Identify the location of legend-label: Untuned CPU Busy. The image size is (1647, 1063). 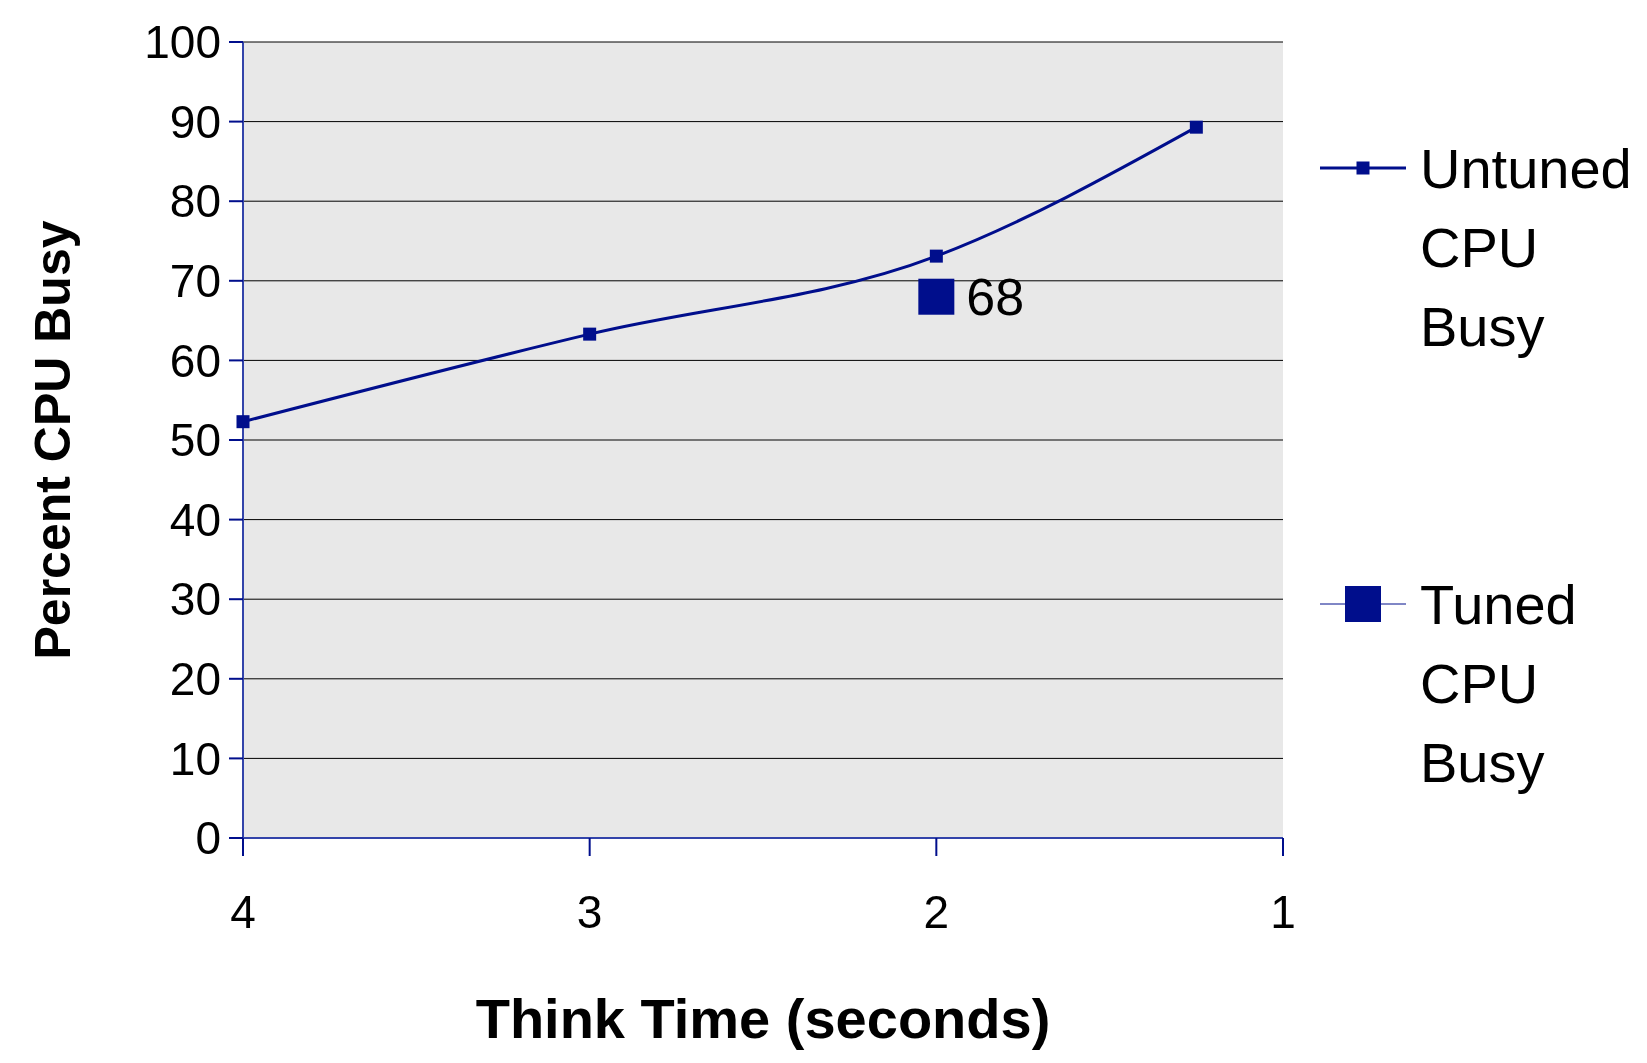
(1526, 247).